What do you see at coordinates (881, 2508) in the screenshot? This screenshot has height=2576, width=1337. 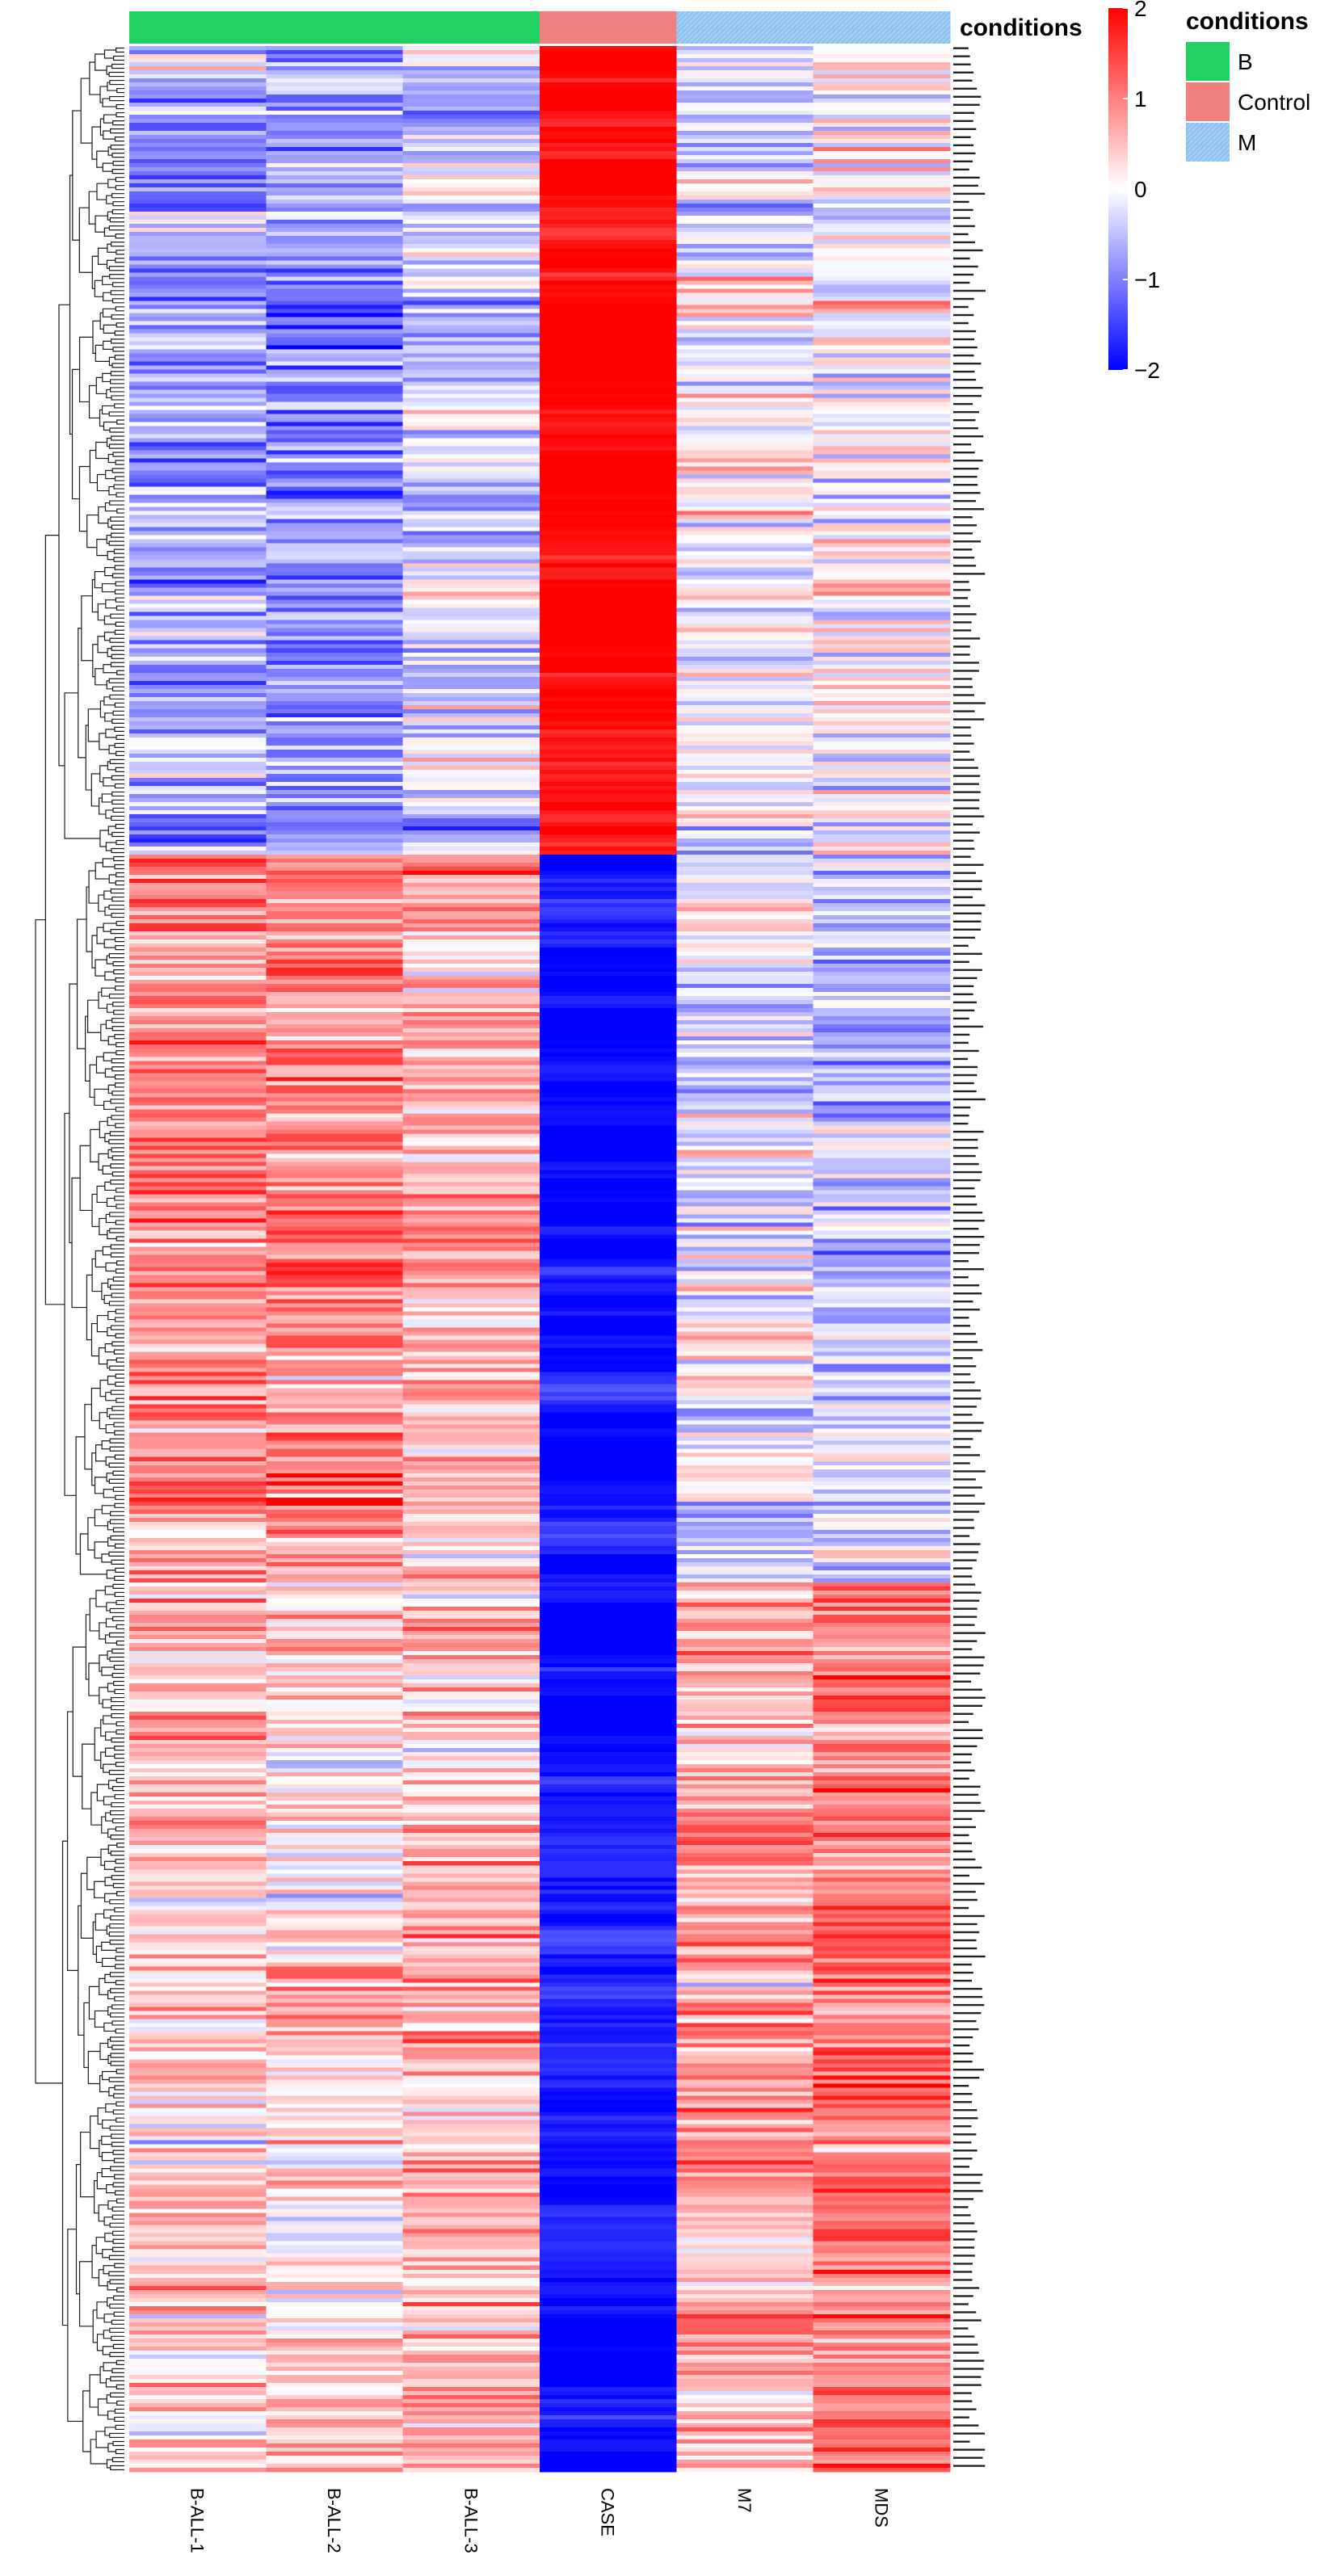 I see `column-label-MDS: MDS` at bounding box center [881, 2508].